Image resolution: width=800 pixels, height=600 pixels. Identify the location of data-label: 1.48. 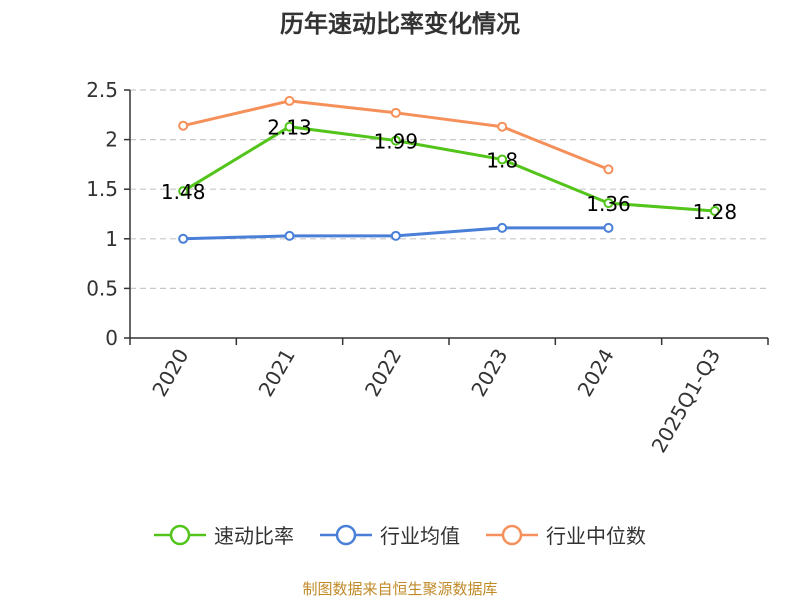
(183, 192).